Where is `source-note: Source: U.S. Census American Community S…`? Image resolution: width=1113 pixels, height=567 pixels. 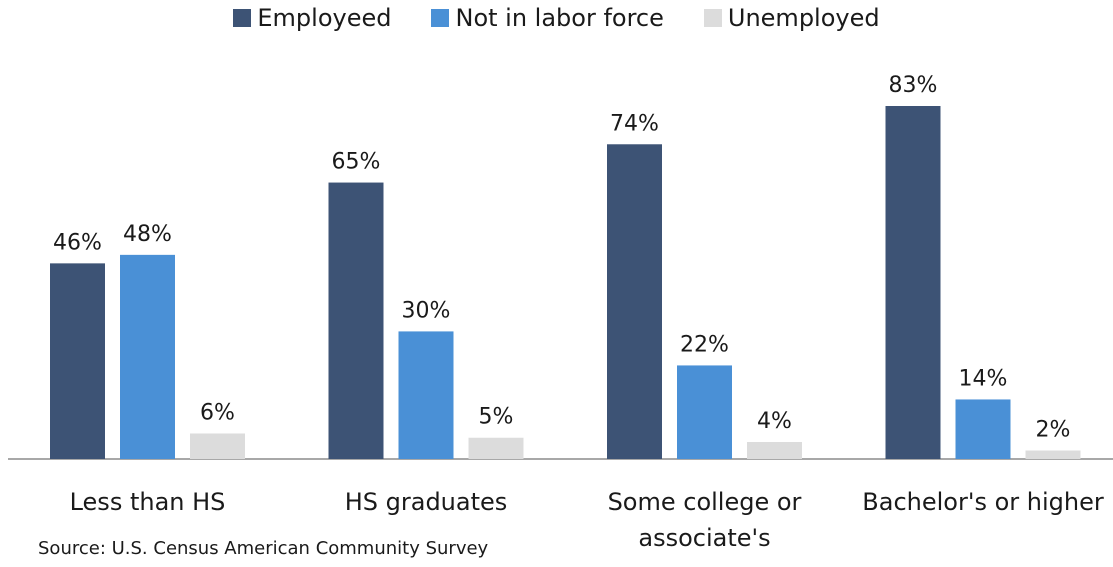 source-note: Source: U.S. Census American Community S… is located at coordinates (263, 548).